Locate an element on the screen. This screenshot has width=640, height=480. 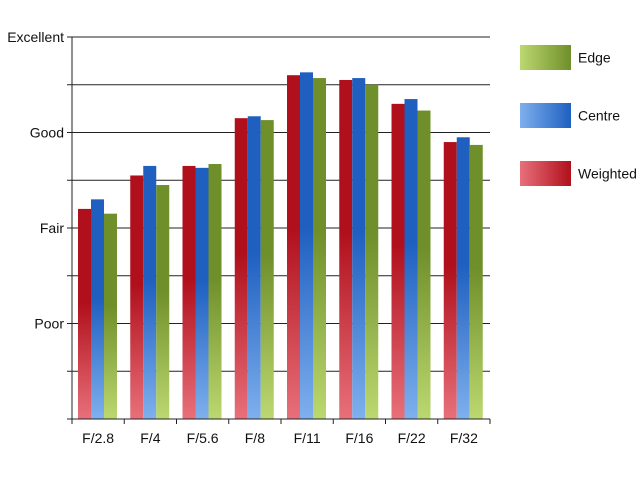
bar-edge-F8 is located at coordinates (267, 270).